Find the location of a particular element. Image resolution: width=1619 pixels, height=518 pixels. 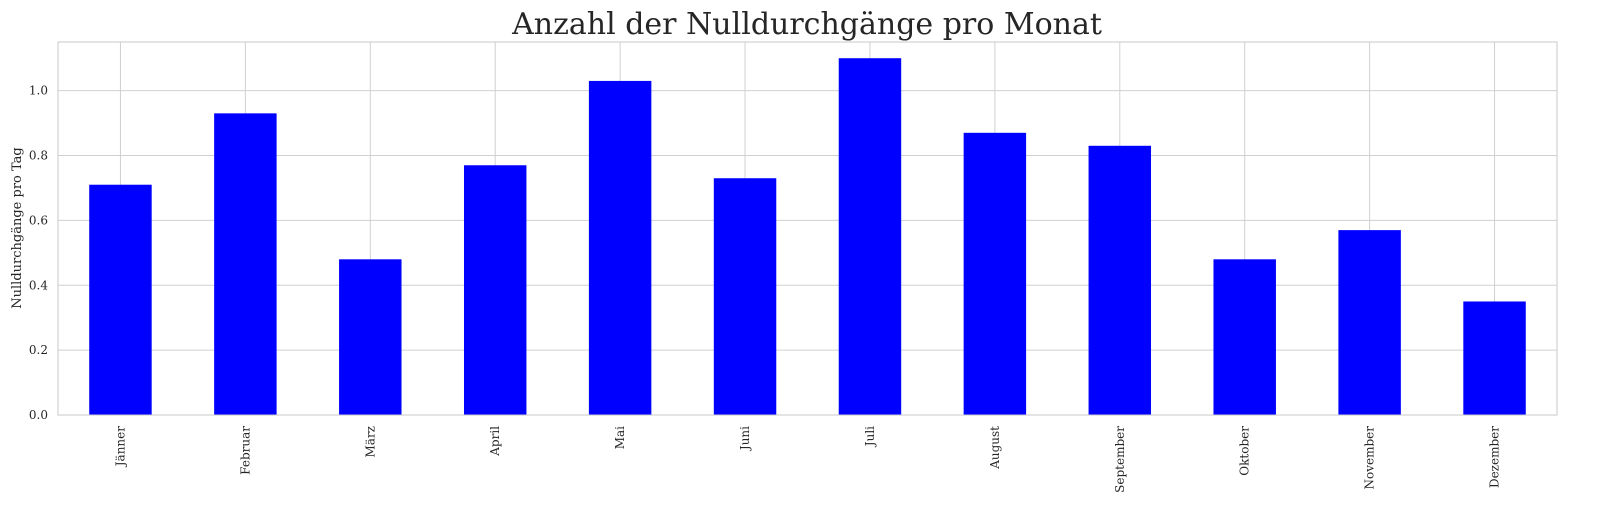

y-tick-label: 0.2 is located at coordinates (38, 350).